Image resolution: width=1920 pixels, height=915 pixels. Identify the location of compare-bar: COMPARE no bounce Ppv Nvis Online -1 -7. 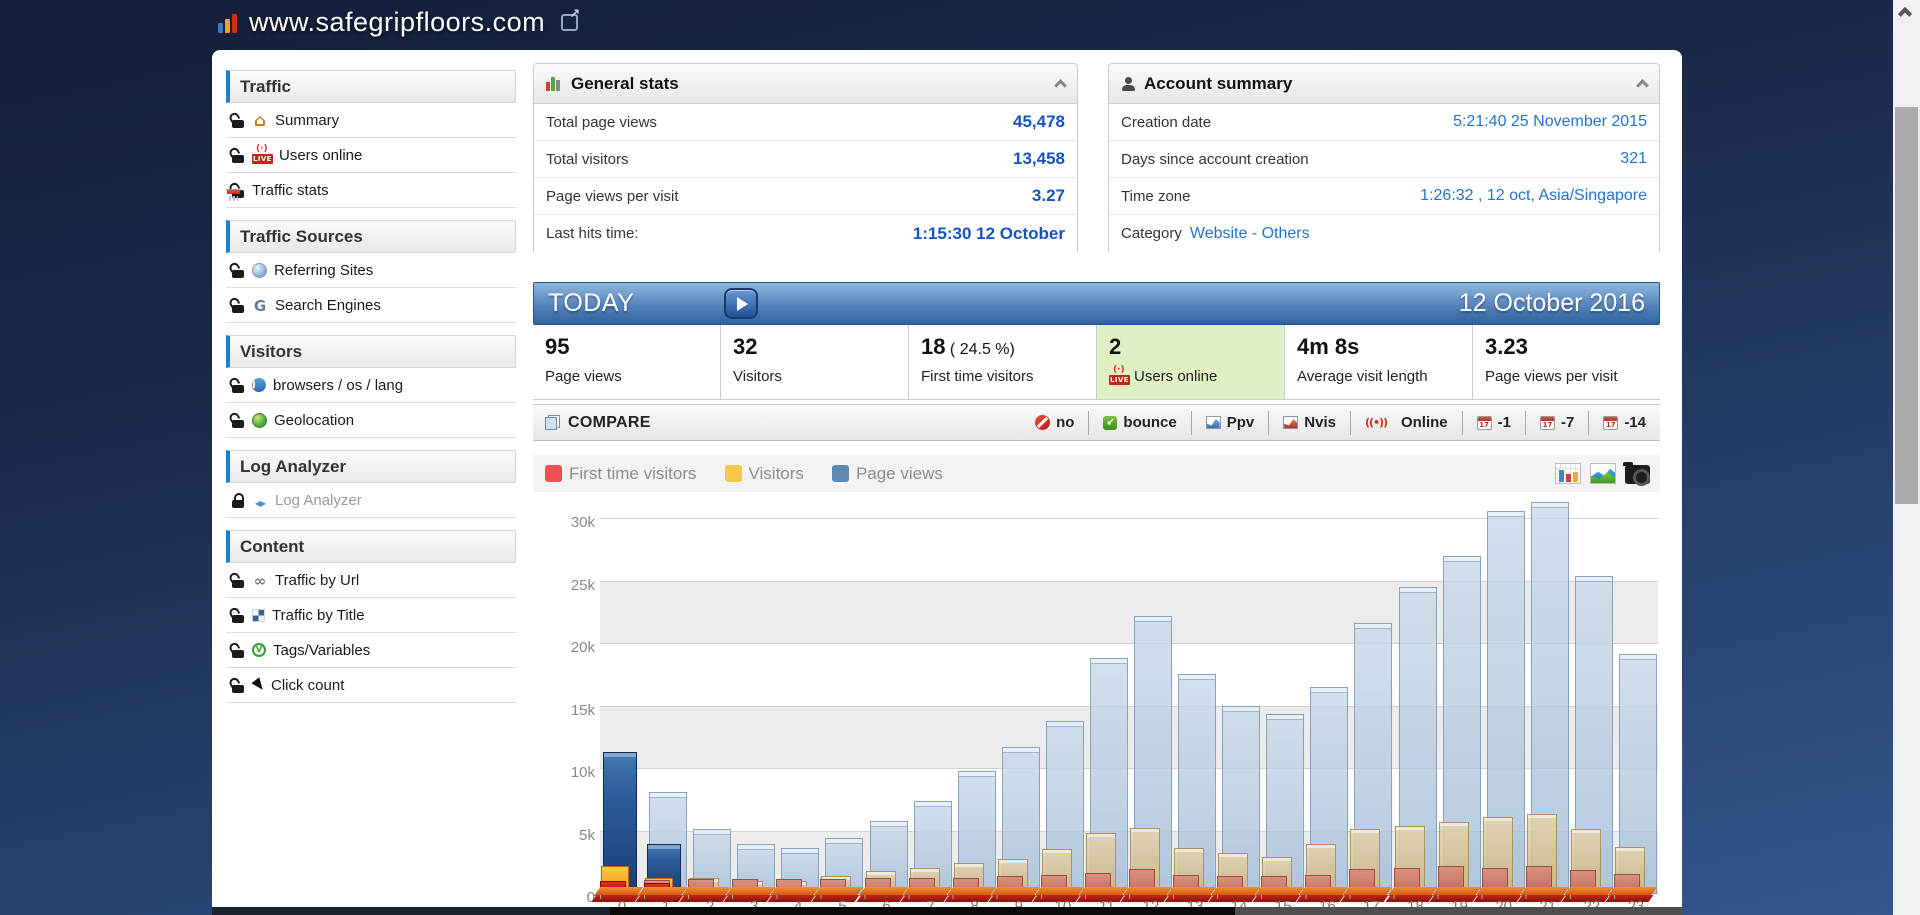
(1096, 422).